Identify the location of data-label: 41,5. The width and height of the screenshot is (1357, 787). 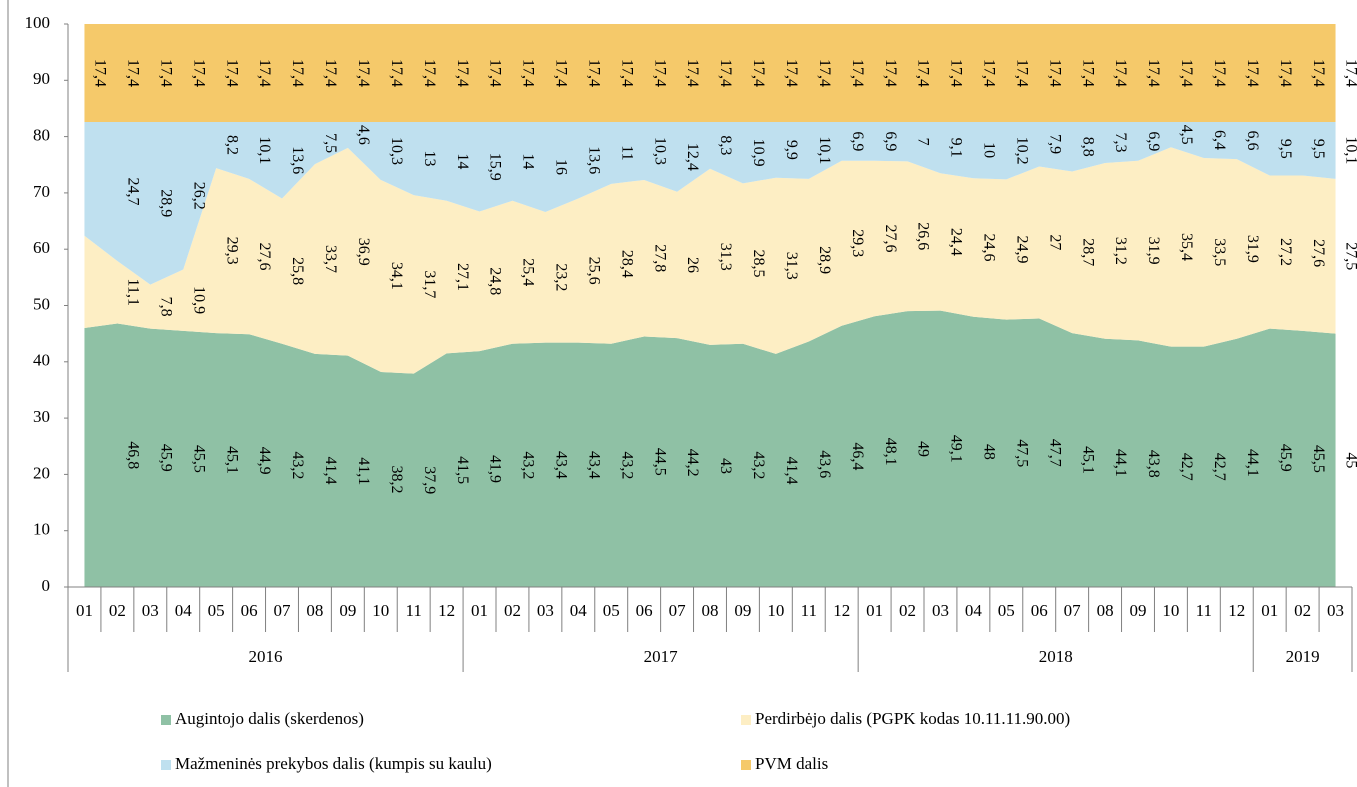
(462, 470).